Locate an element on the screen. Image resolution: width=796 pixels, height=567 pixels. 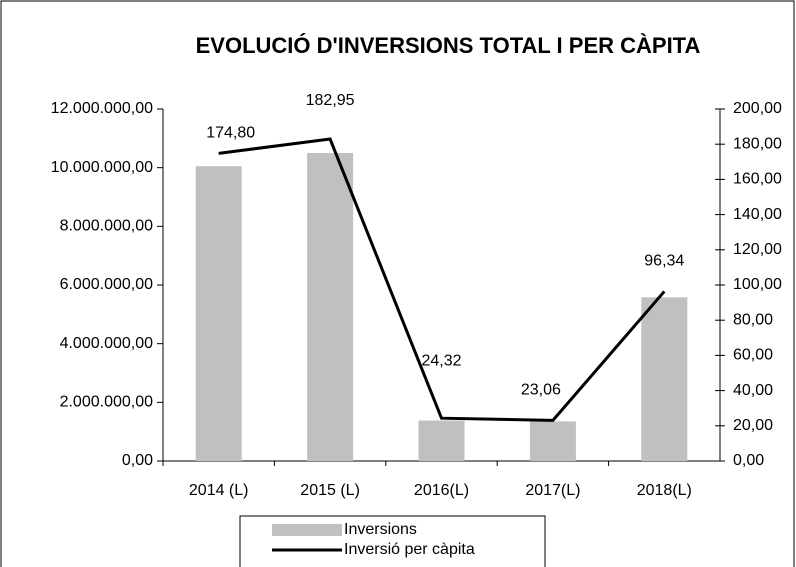
x-tick-label: 2018(L) is located at coordinates (664, 490).